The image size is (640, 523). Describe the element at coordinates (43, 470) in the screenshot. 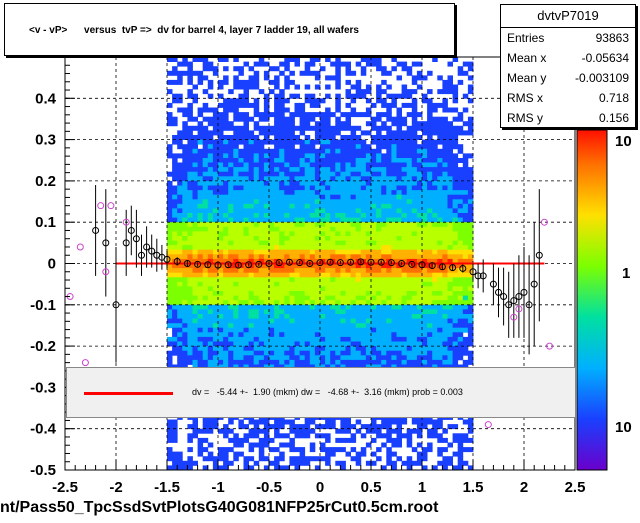

I see `y-tick-label: -0.5` at that location.